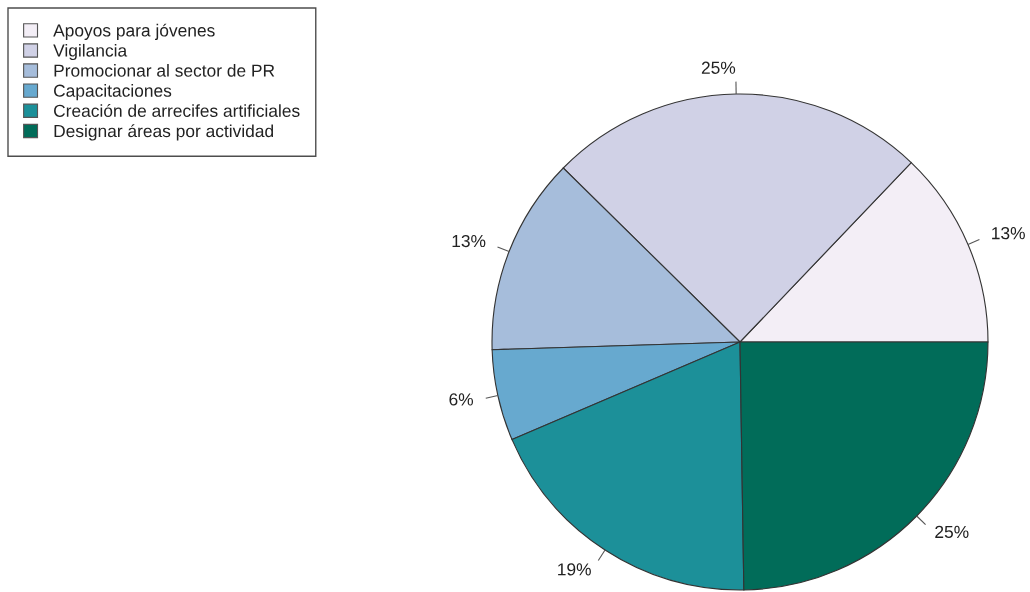 The width and height of the screenshot is (1030, 592). What do you see at coordinates (461, 399) in the screenshot?
I see `data-label: 6%` at bounding box center [461, 399].